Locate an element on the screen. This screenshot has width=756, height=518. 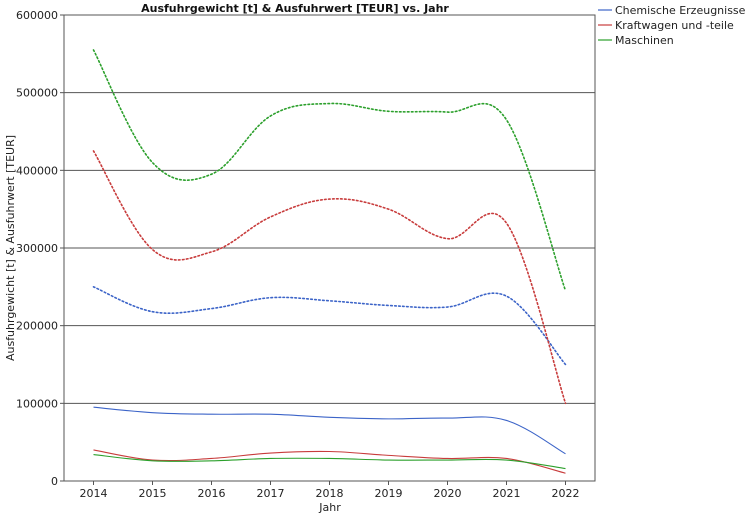
x-tick-label: 2022 is located at coordinates (566, 493).